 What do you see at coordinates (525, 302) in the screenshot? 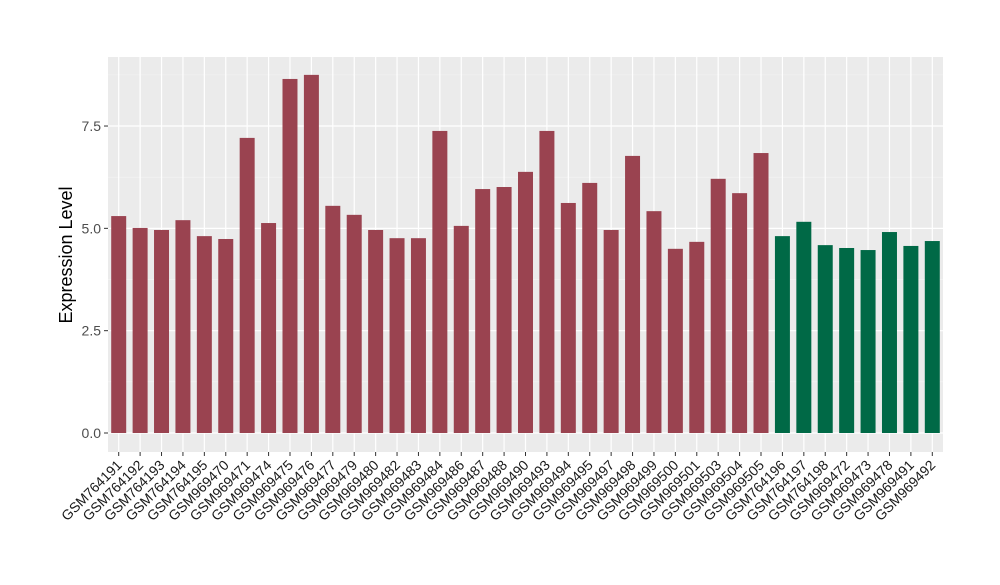
I see `bar-GSM969490` at bounding box center [525, 302].